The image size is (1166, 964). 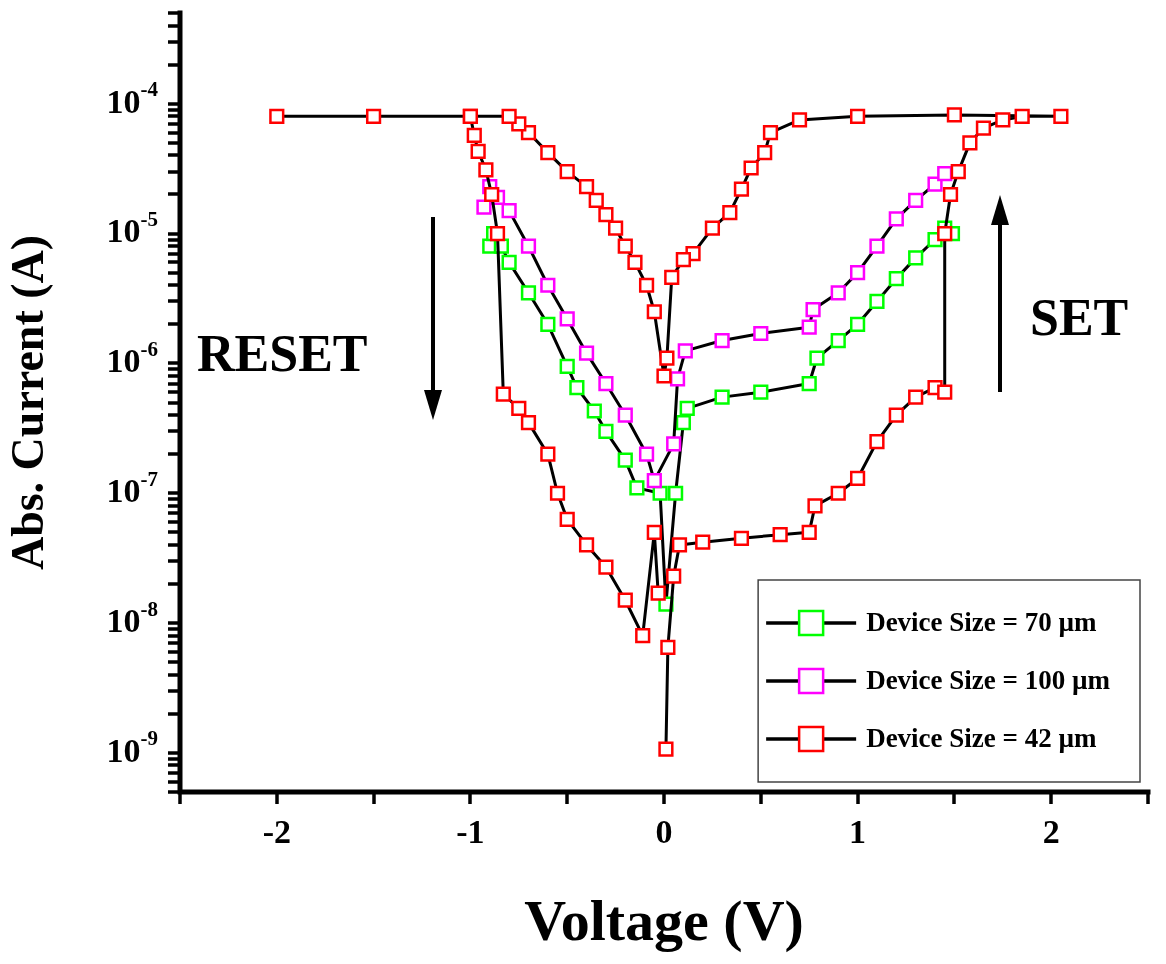 I want to click on y-axis-title: Abs. Current (A), so click(x=28, y=402).